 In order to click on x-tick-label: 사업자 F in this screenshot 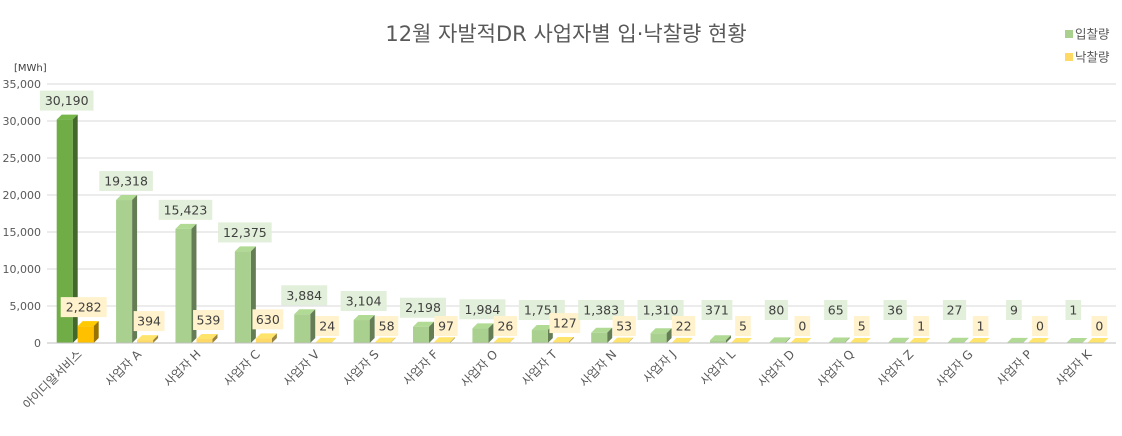, I will do `click(420, 367)`.